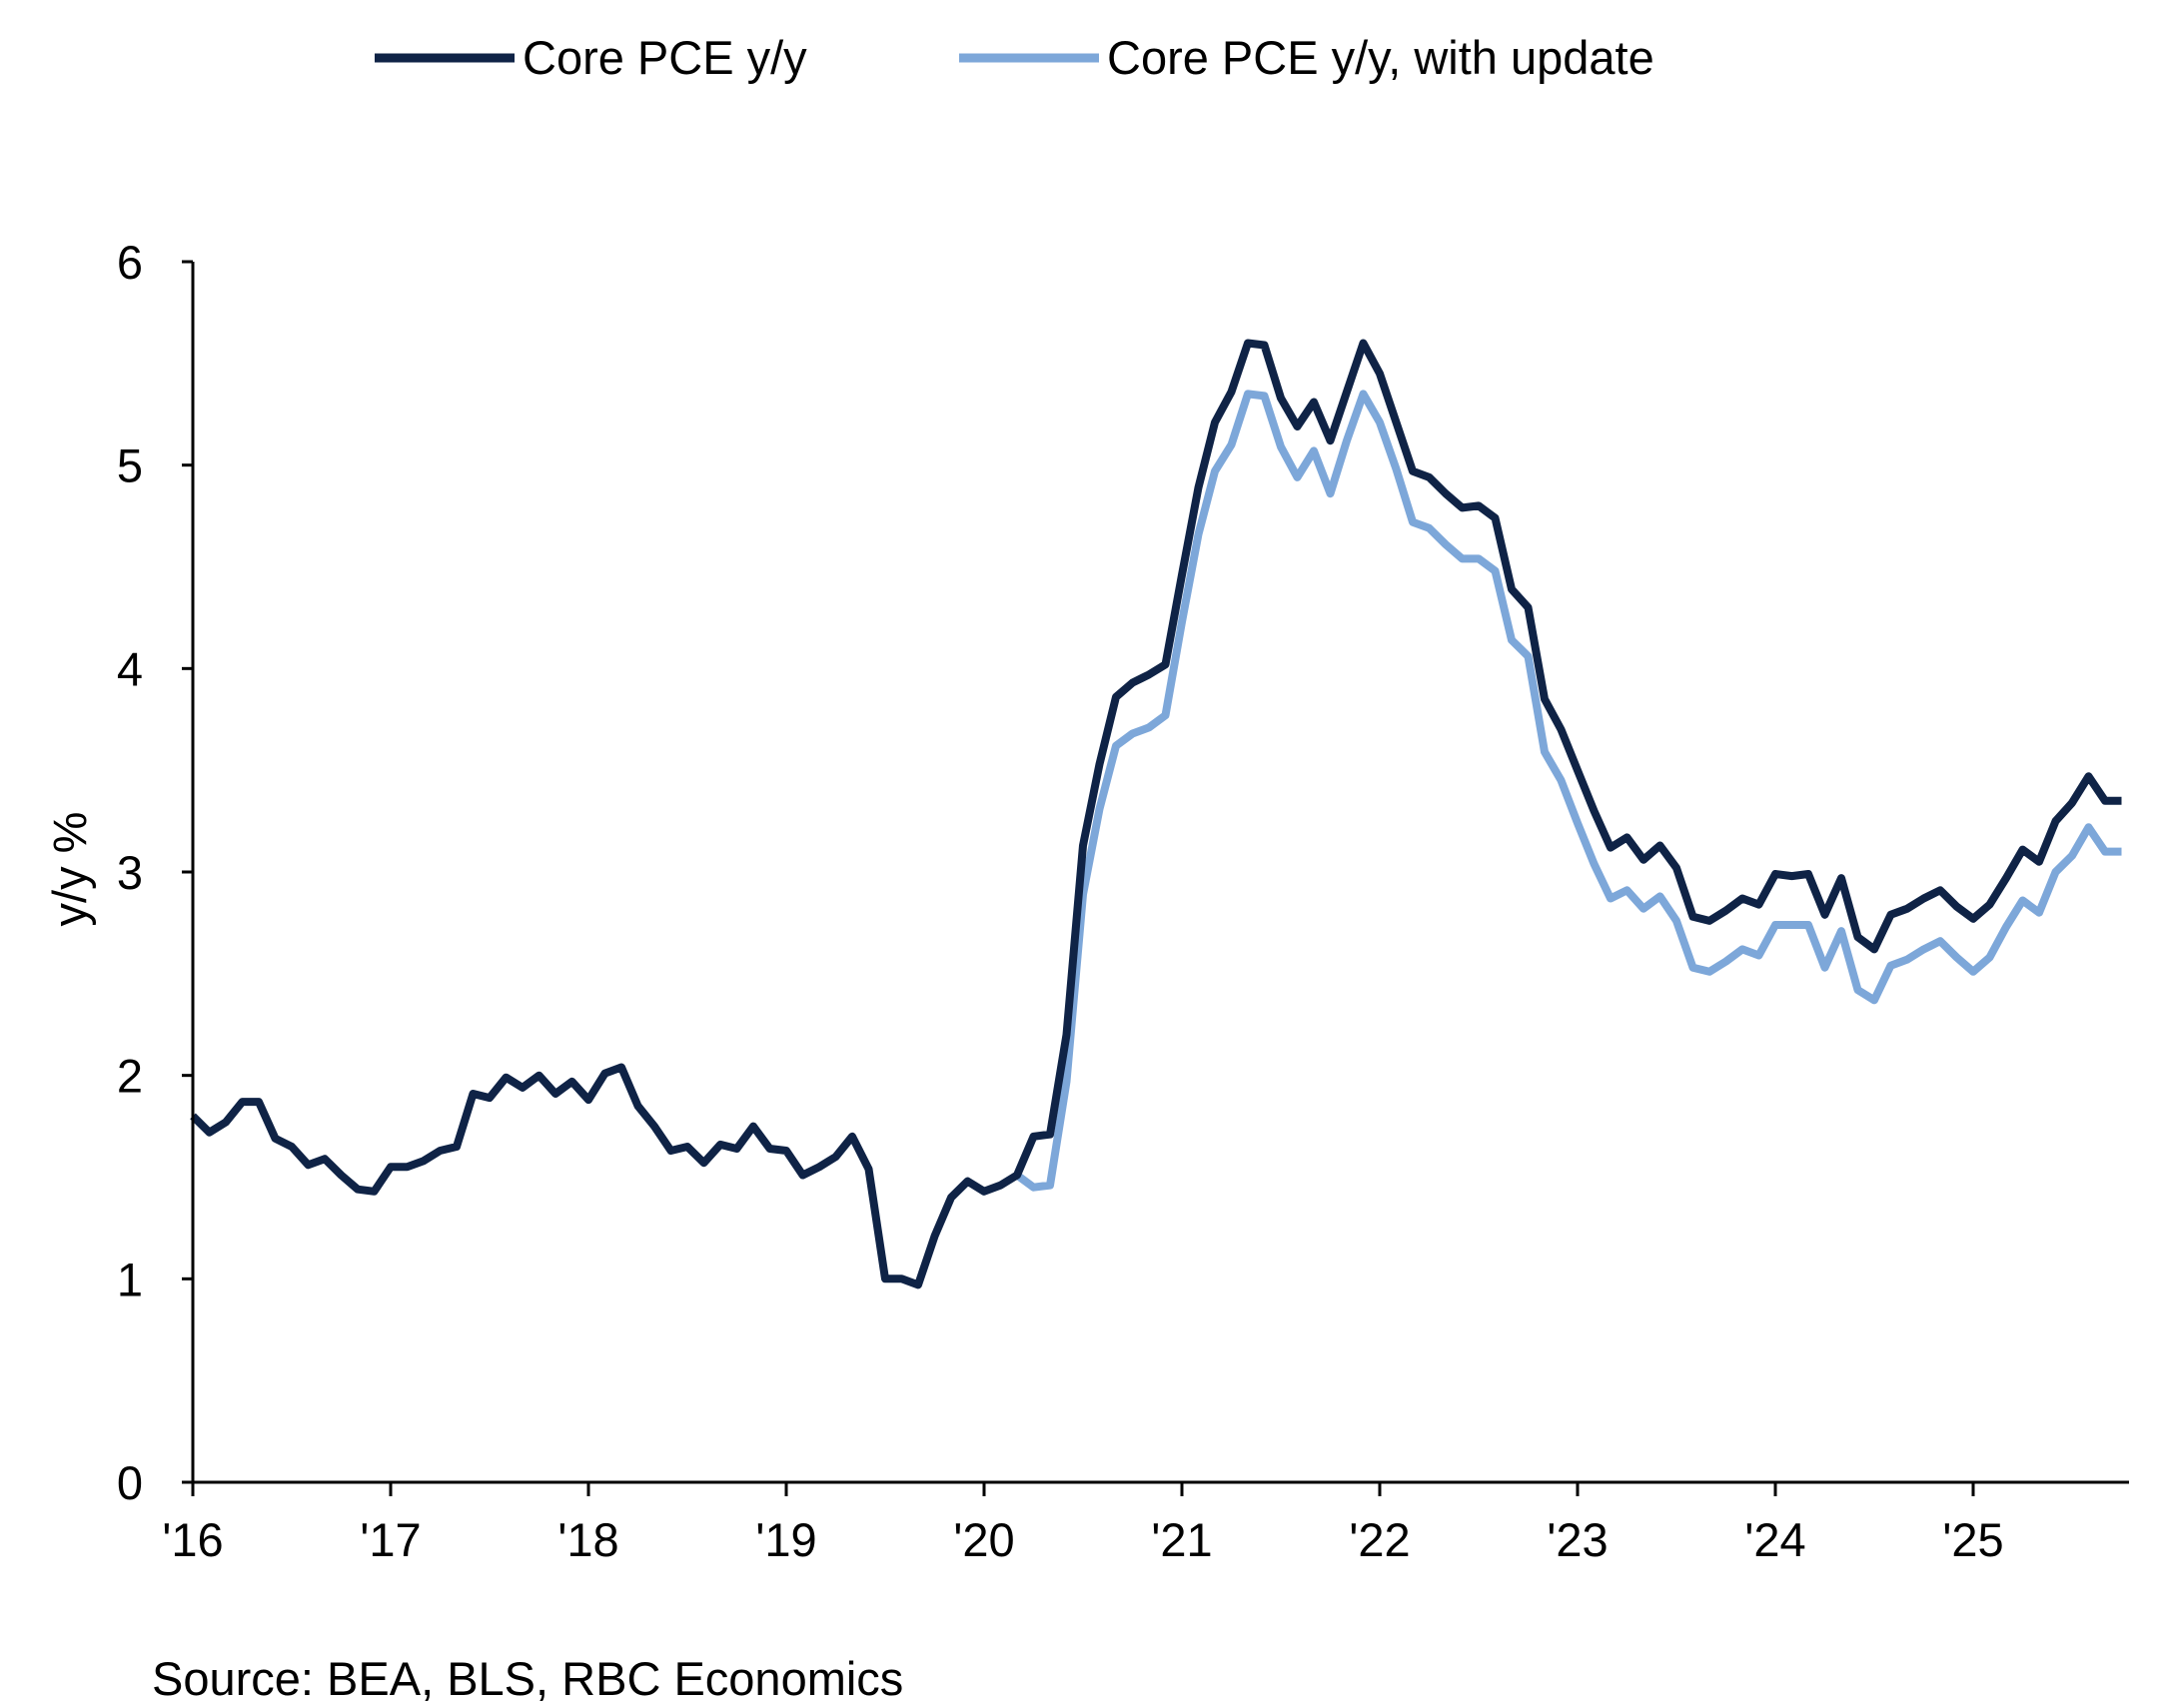 The image size is (2164, 1708). I want to click on x-tick-label: '17, so click(390, 1539).